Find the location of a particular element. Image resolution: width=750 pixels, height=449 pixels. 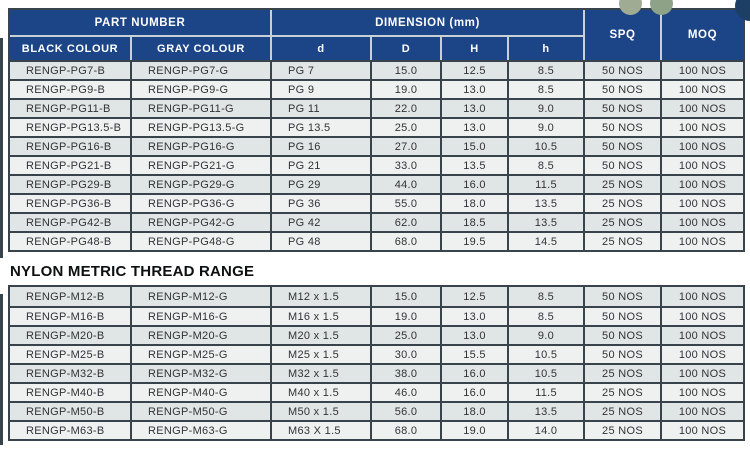

height-H-cell: 18.0 is located at coordinates (475, 202).